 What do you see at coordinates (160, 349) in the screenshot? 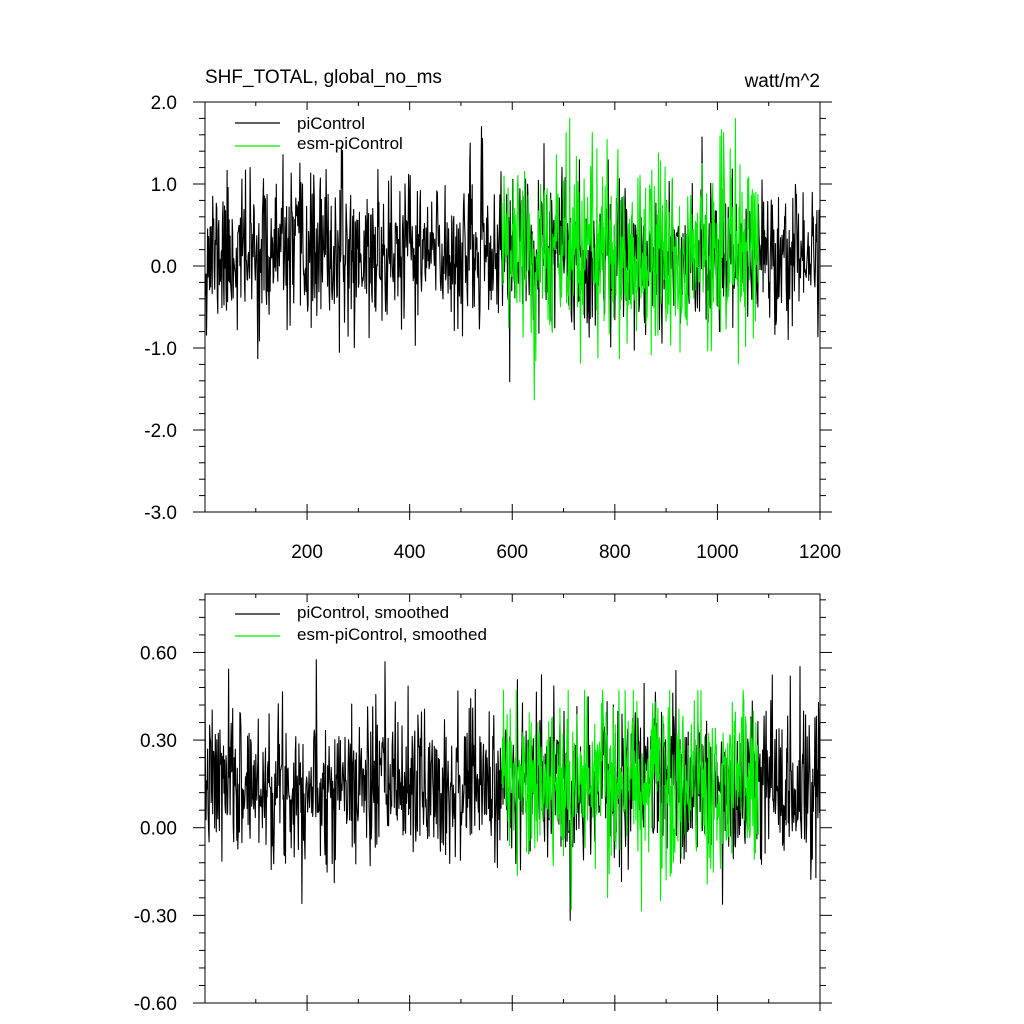
I see `y-tick-label: -1.0` at bounding box center [160, 349].